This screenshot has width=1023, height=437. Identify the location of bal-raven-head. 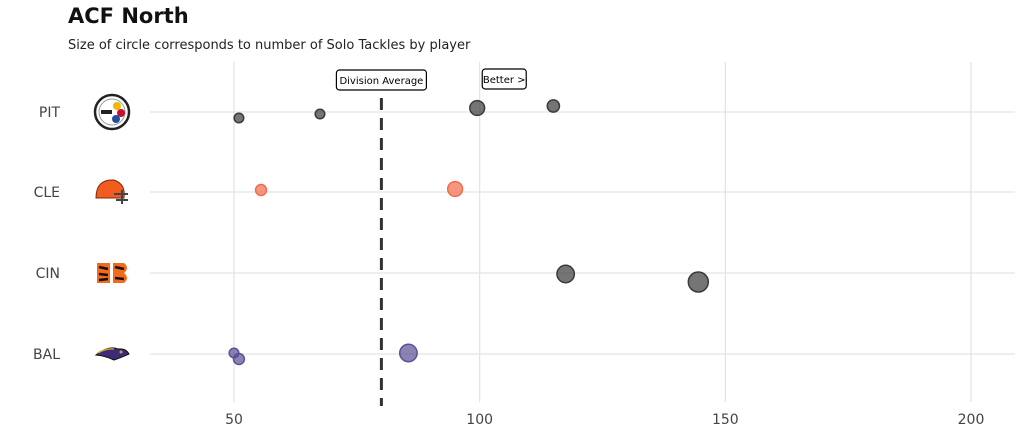
(112, 354).